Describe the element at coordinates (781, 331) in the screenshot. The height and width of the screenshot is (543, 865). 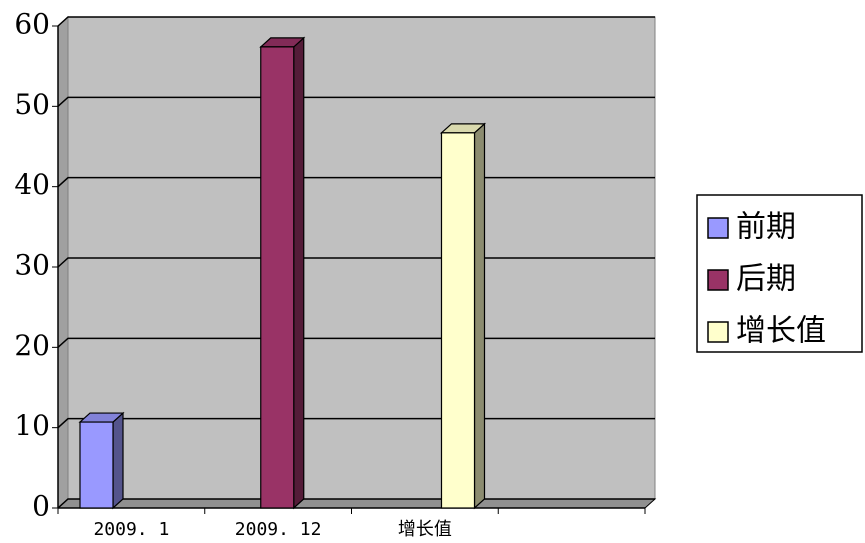
I see `legend-label: 增长值` at that location.